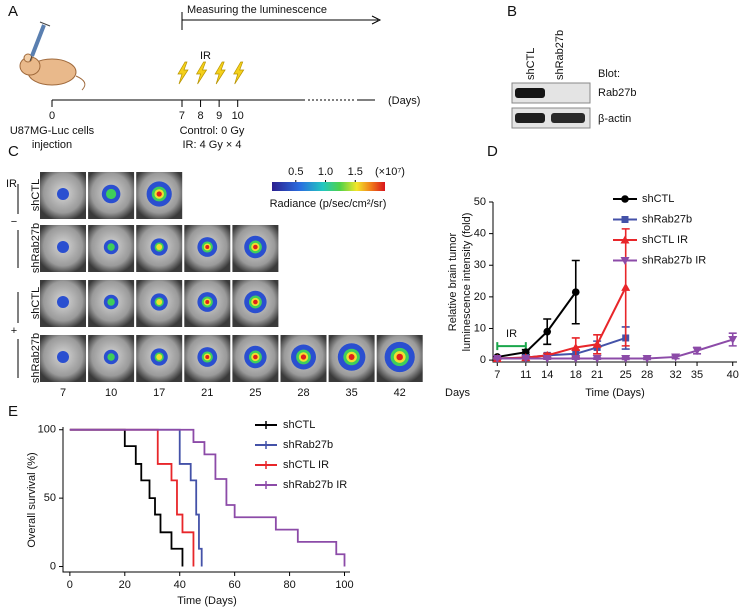 The width and height of the screenshot is (740, 609). Describe the element at coordinates (70, 585) in the screenshot. I see `x-tick-label: 0` at that location.